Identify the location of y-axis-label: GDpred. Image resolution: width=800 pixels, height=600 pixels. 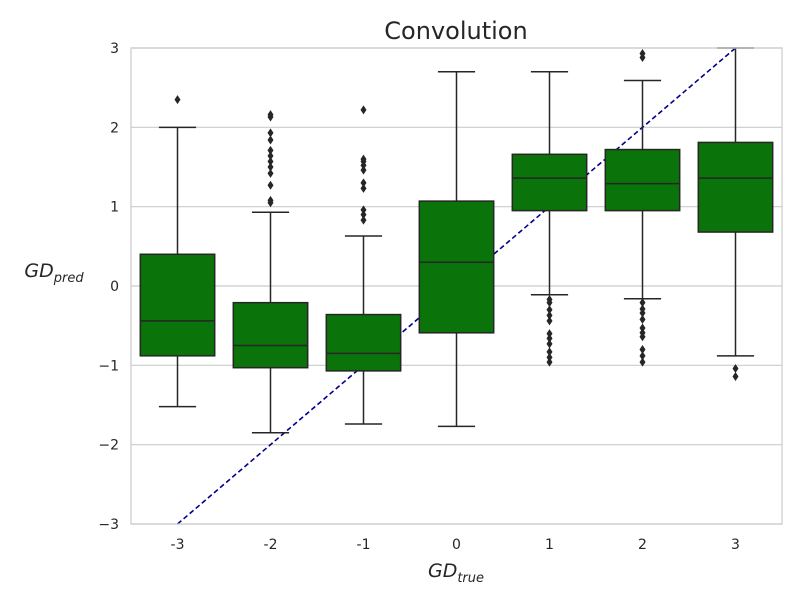
(54, 273).